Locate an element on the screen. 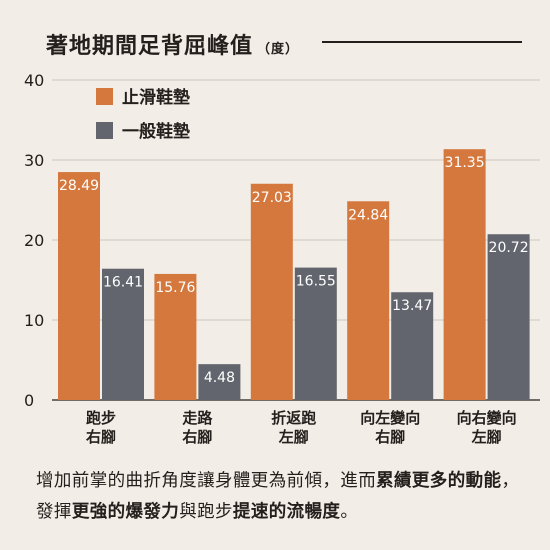 Image resolution: width=550 pixels, height=550 pixels. data-label: 16.55 is located at coordinates (316, 282).